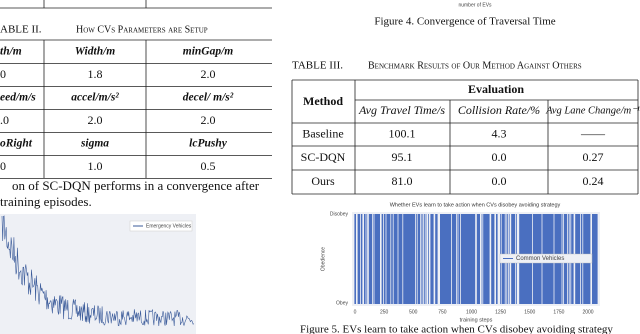 This screenshot has width=640, height=334. I want to click on x-tick-label: 750, so click(442, 312).